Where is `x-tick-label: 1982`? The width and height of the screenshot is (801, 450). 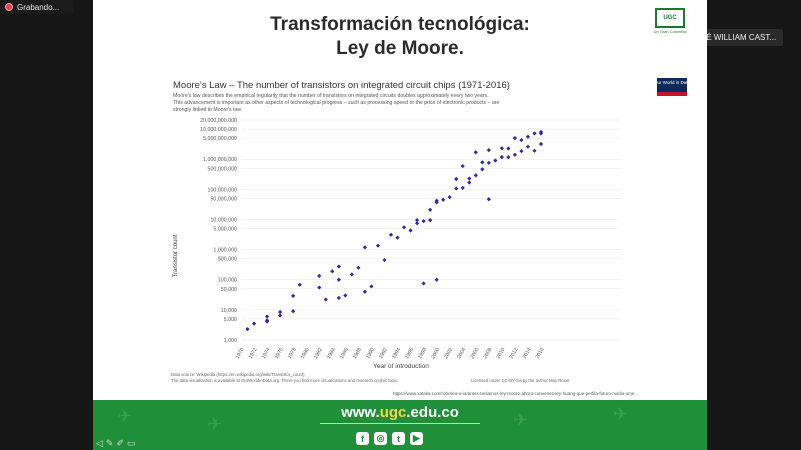
x-tick-label: 1982 is located at coordinates (318, 353).